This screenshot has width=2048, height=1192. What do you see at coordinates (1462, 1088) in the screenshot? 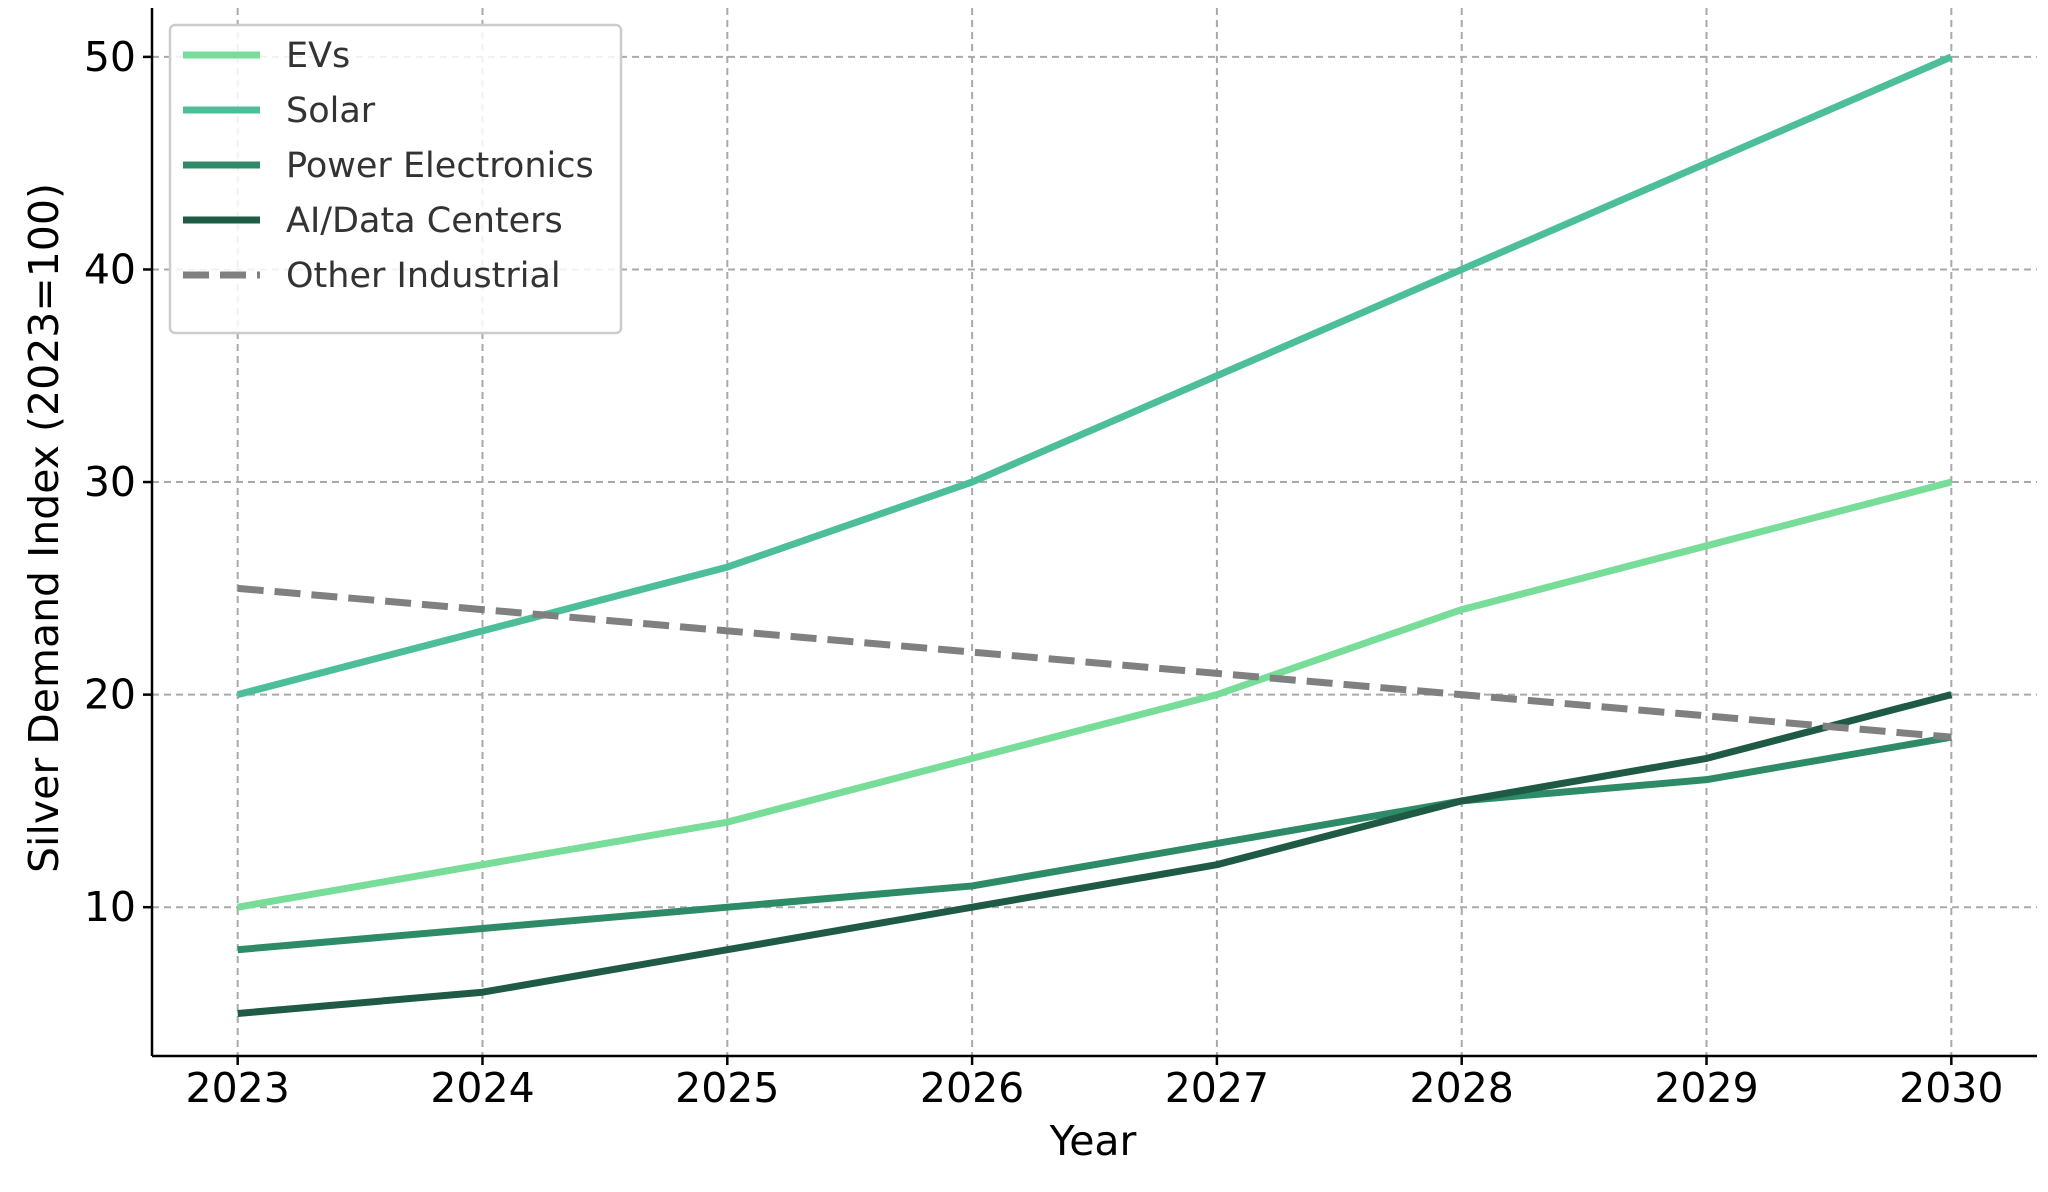
I see `x-tick-label: 2028` at bounding box center [1462, 1088].